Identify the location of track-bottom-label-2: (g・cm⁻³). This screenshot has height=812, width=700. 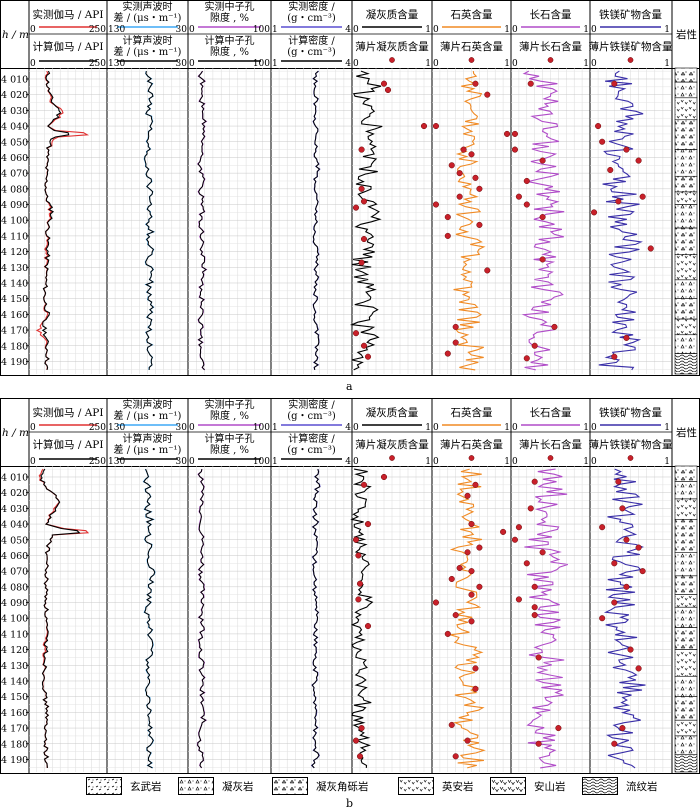
(311, 450).